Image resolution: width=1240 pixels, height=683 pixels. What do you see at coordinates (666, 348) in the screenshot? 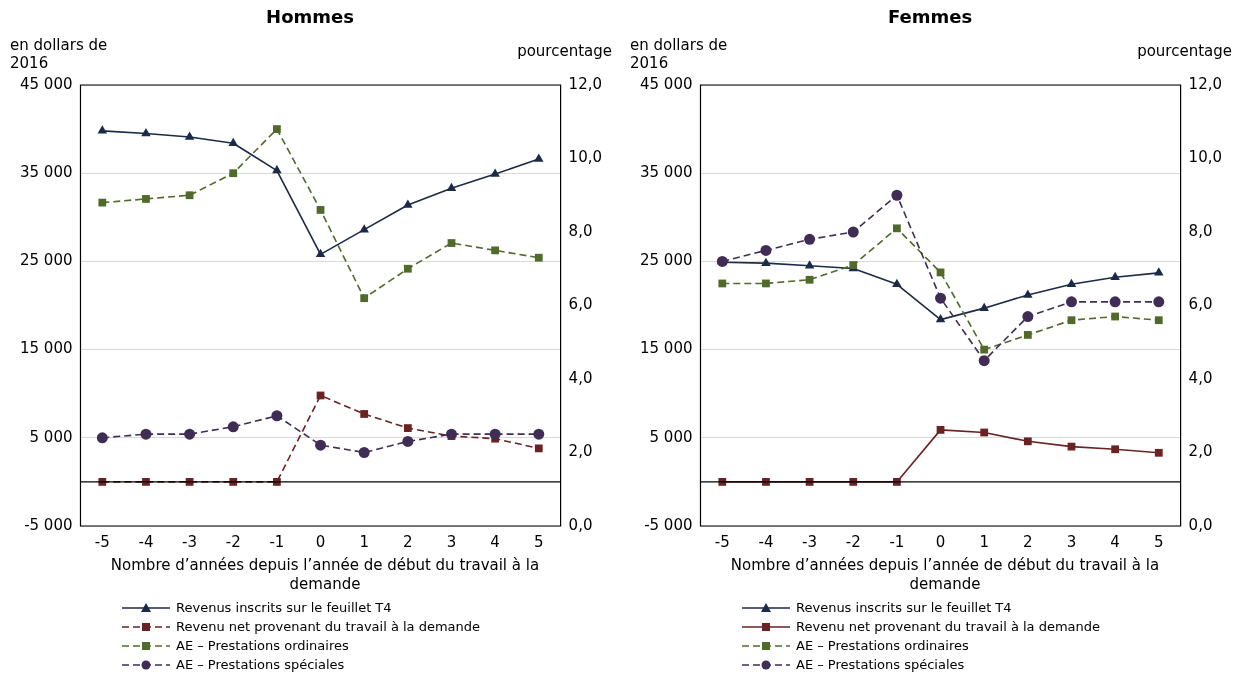
I see `y-tick-label: 15 000` at bounding box center [666, 348].